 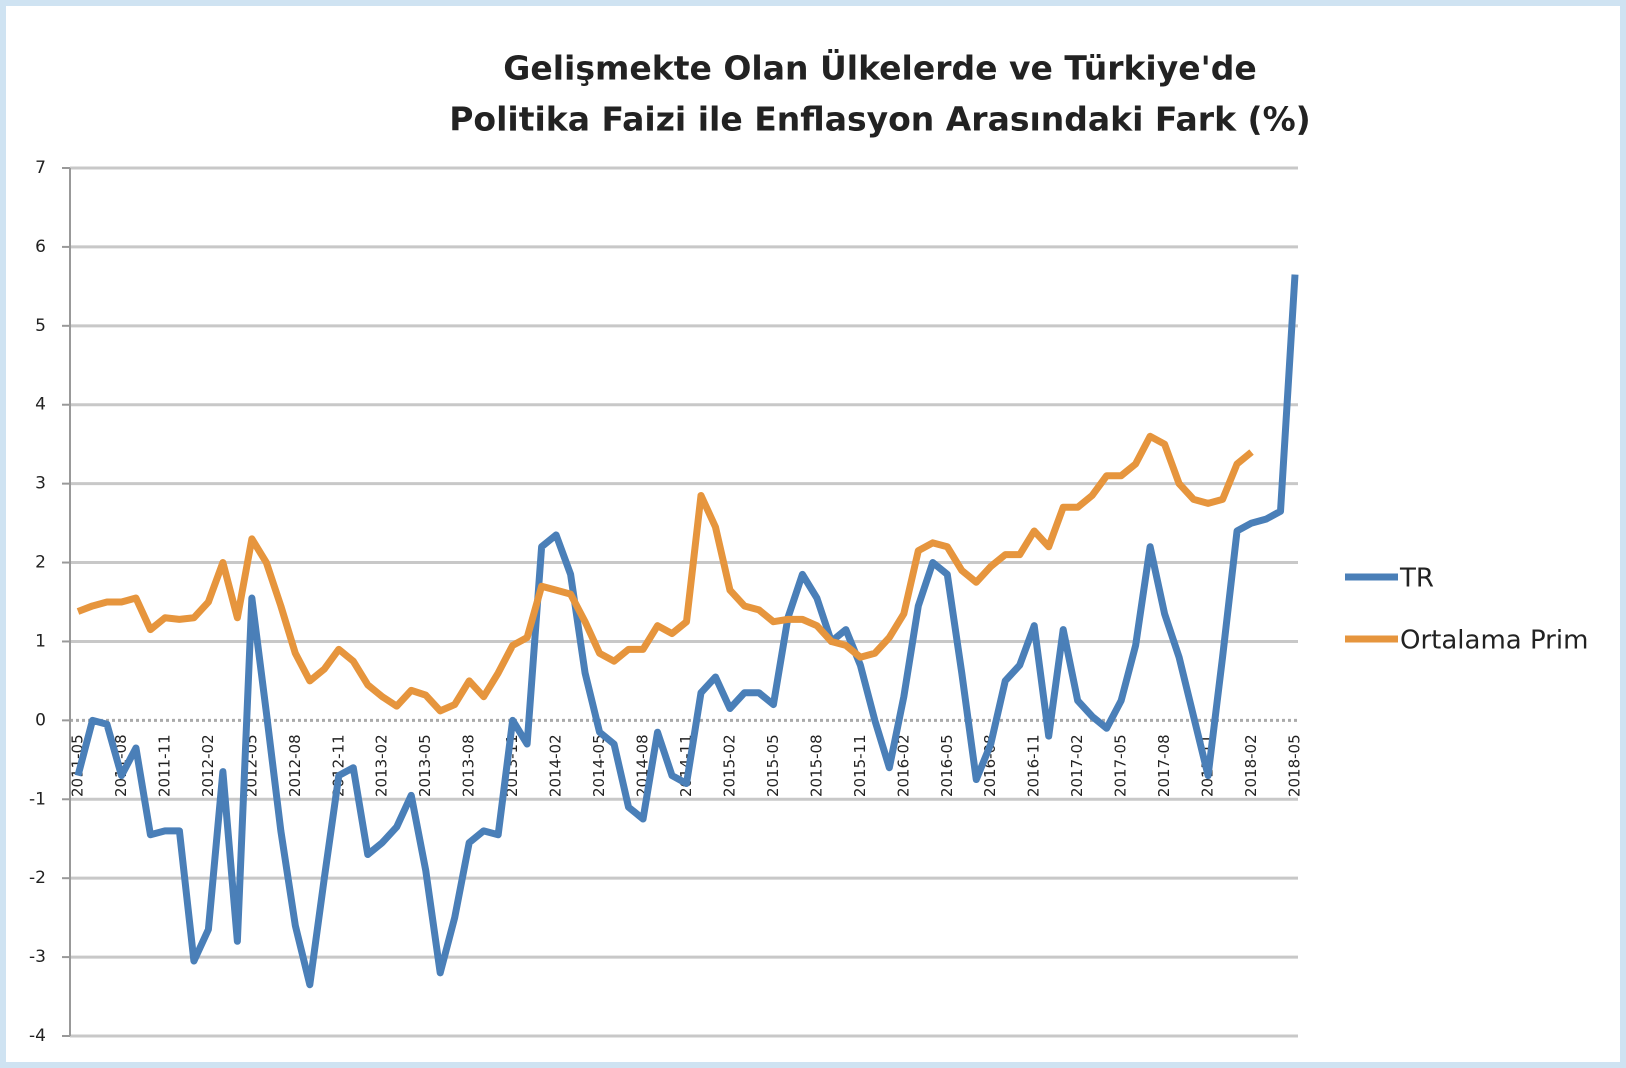 I want to click on y-tick-label: 3, so click(x=40, y=484).